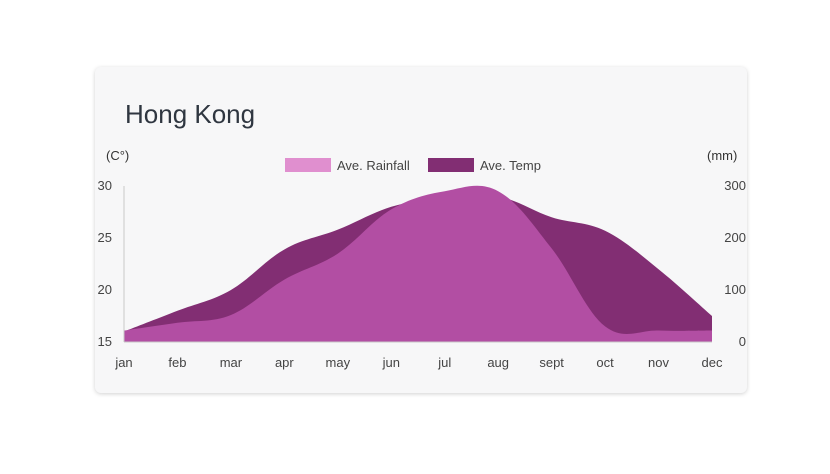 The width and height of the screenshot is (830, 474). Describe the element at coordinates (551, 362) in the screenshot. I see `x-tick-label: sept` at that location.